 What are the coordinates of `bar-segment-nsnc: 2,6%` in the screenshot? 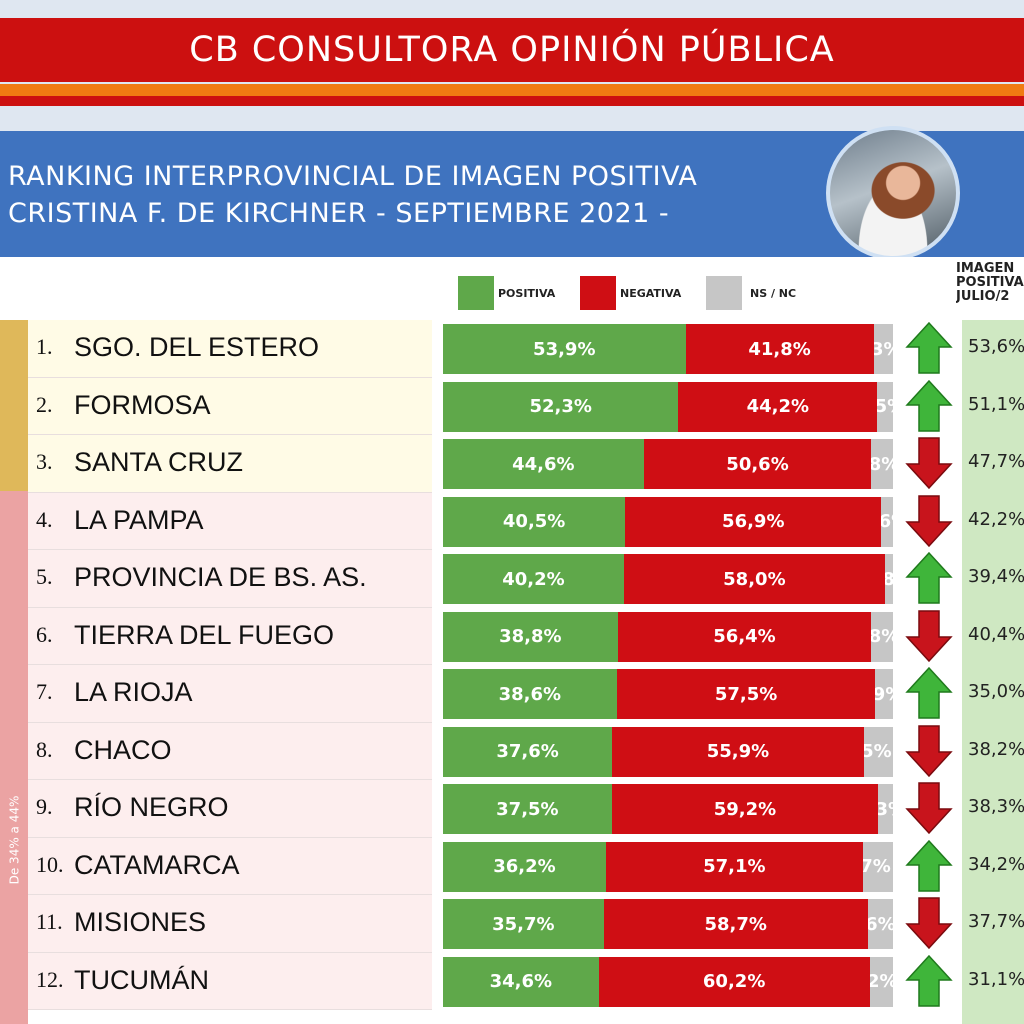 It's located at (887, 521).